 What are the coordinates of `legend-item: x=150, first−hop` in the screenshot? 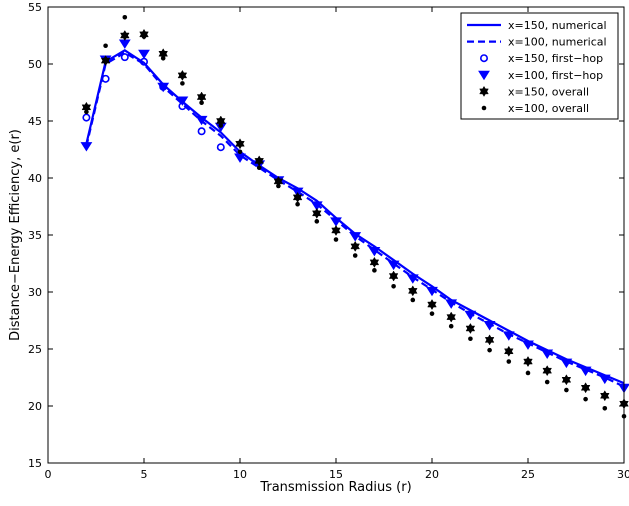 It's located at (541, 58).